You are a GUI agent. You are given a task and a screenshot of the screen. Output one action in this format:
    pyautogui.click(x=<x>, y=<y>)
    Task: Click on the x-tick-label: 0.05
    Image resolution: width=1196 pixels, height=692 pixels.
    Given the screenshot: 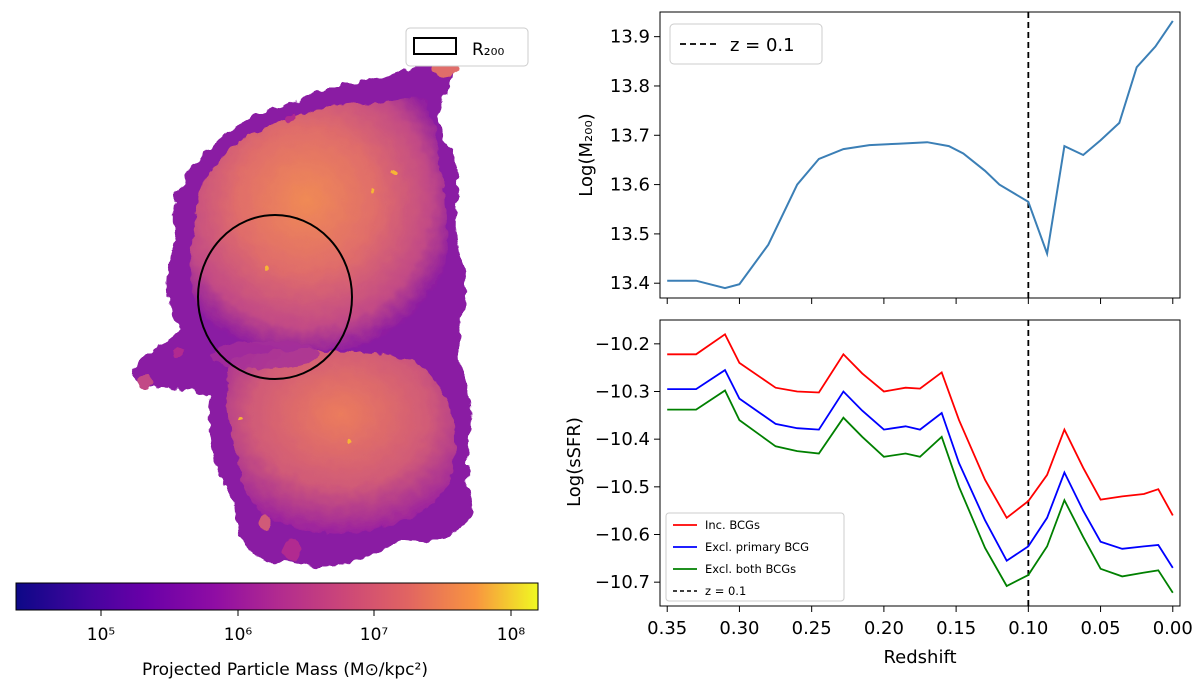 What is the action you would take?
    pyautogui.click(x=1101, y=628)
    